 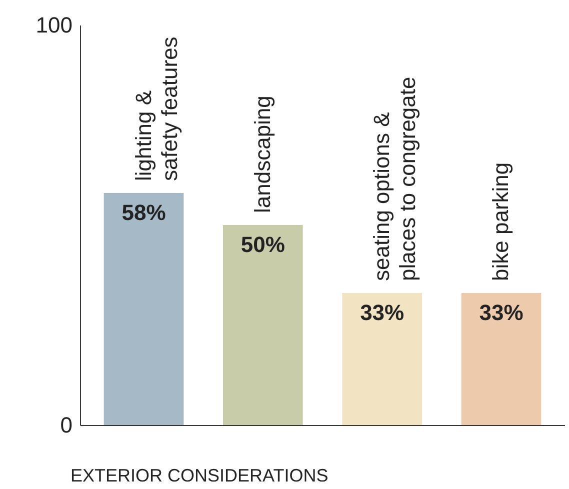 I want to click on x-tick-label: lighting & safety features, so click(x=156, y=108).